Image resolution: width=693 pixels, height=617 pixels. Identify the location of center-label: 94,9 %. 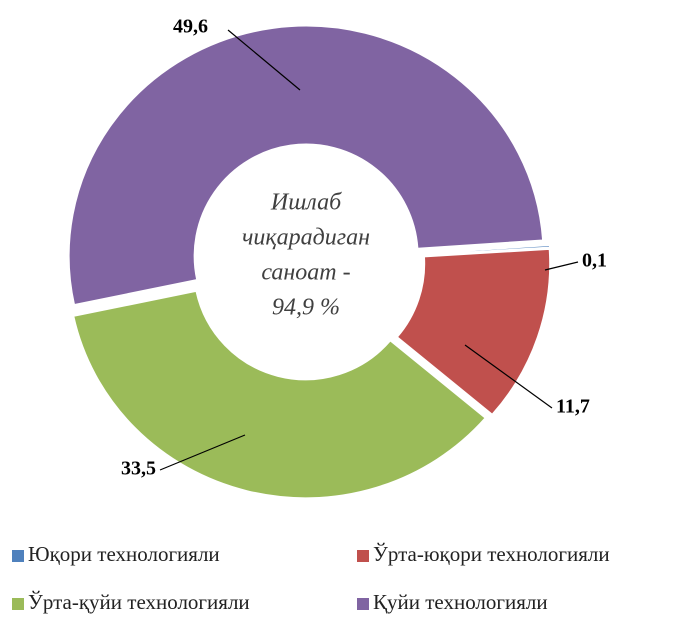
(306, 308).